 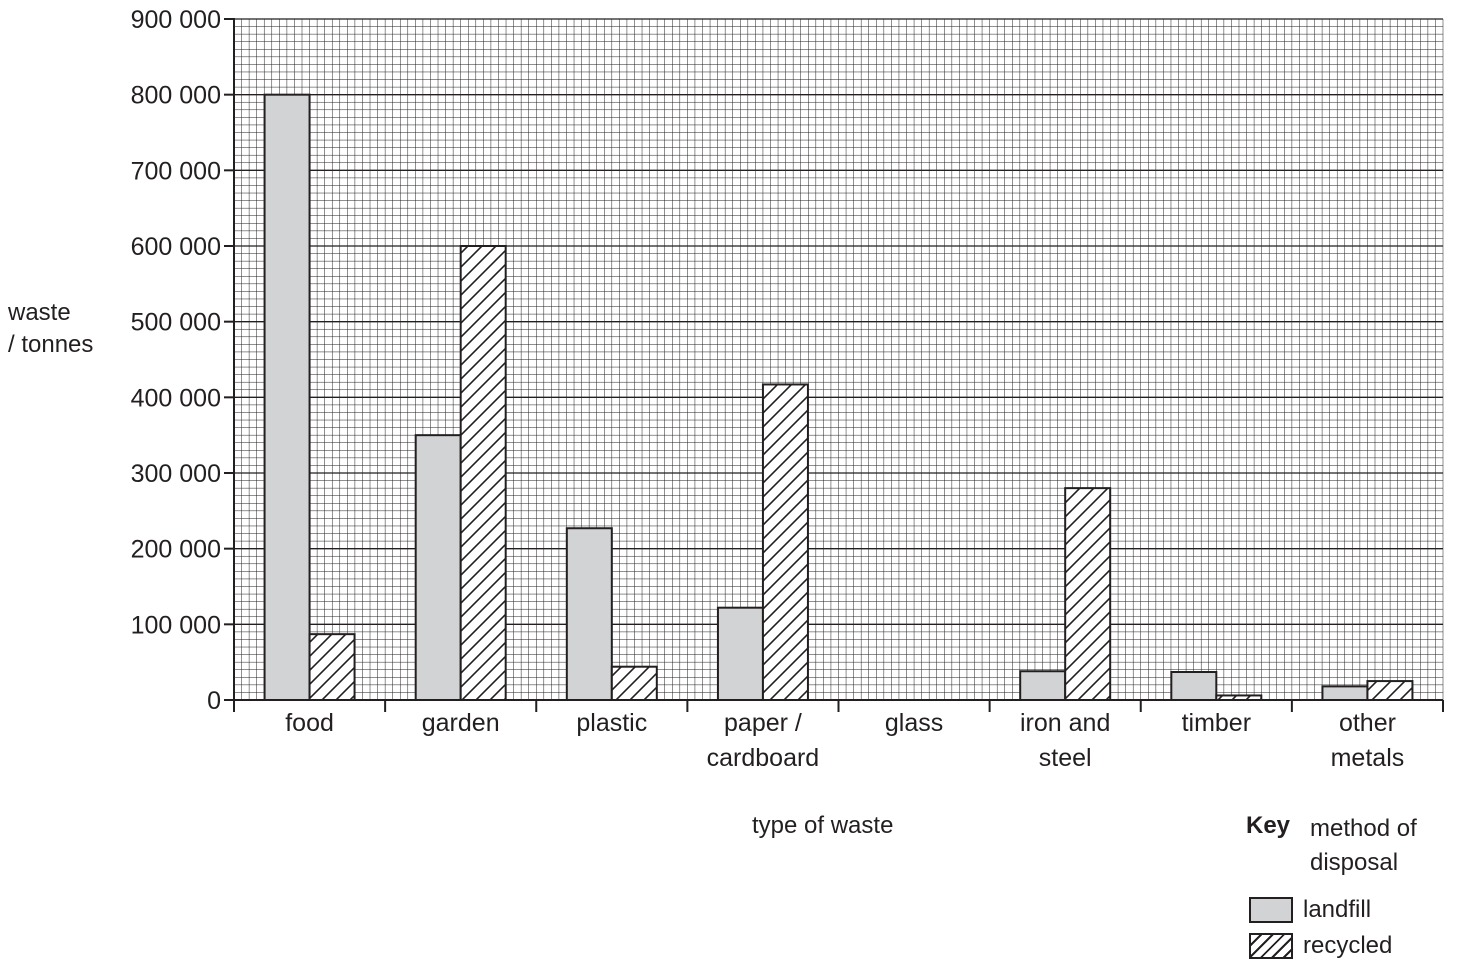 What do you see at coordinates (176, 474) in the screenshot?
I see `y-tick-label: 300 000` at bounding box center [176, 474].